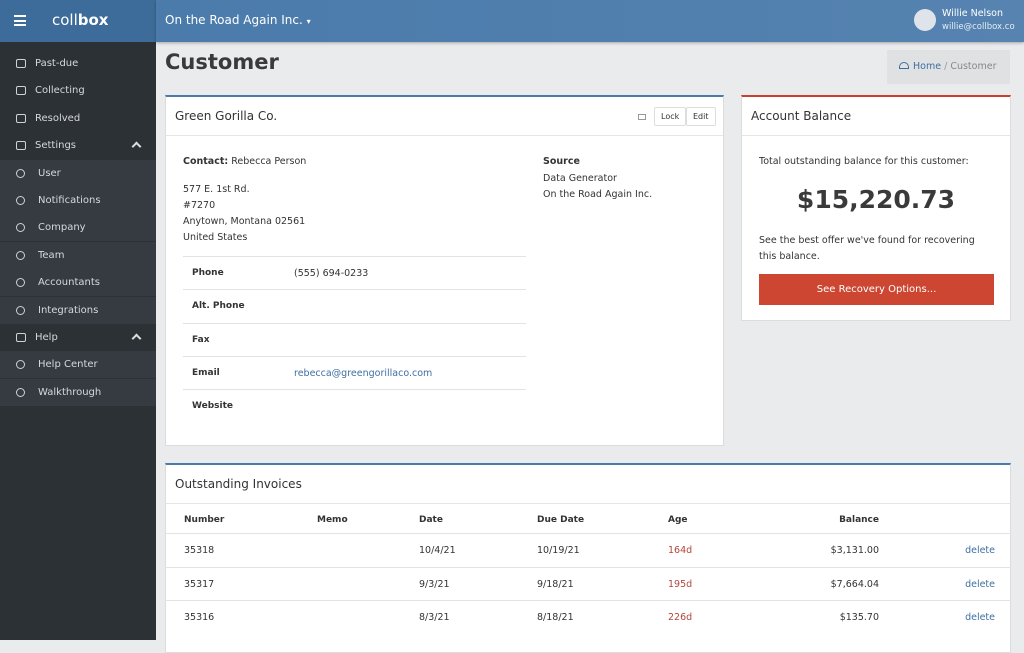 The width and height of the screenshot is (1024, 653). Describe the element at coordinates (60, 91) in the screenshot. I see `nav-label: Collecting` at that location.